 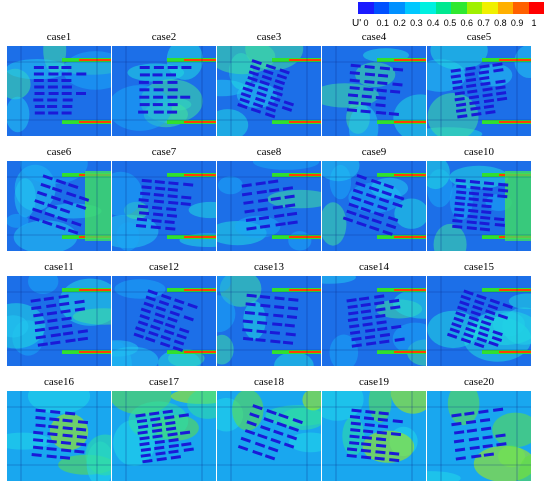 I want to click on panel-title: case4, so click(x=374, y=37).